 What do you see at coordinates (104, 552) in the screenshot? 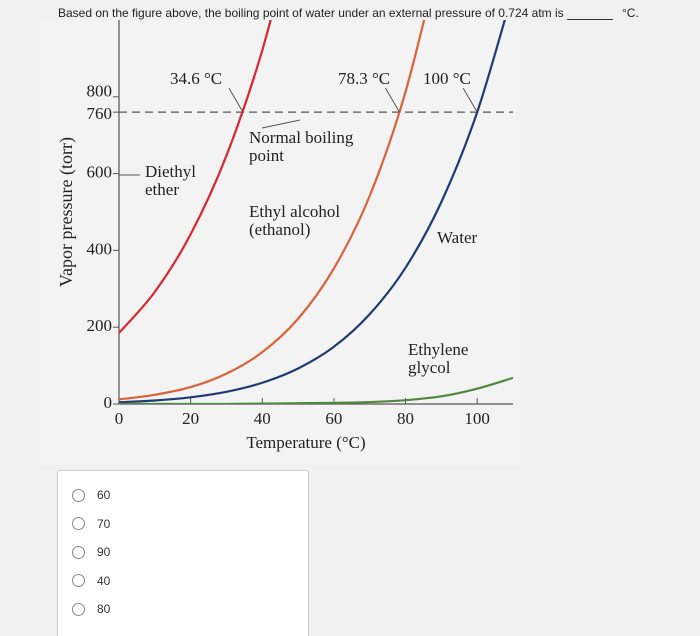
I see `option-label: 90` at bounding box center [104, 552].